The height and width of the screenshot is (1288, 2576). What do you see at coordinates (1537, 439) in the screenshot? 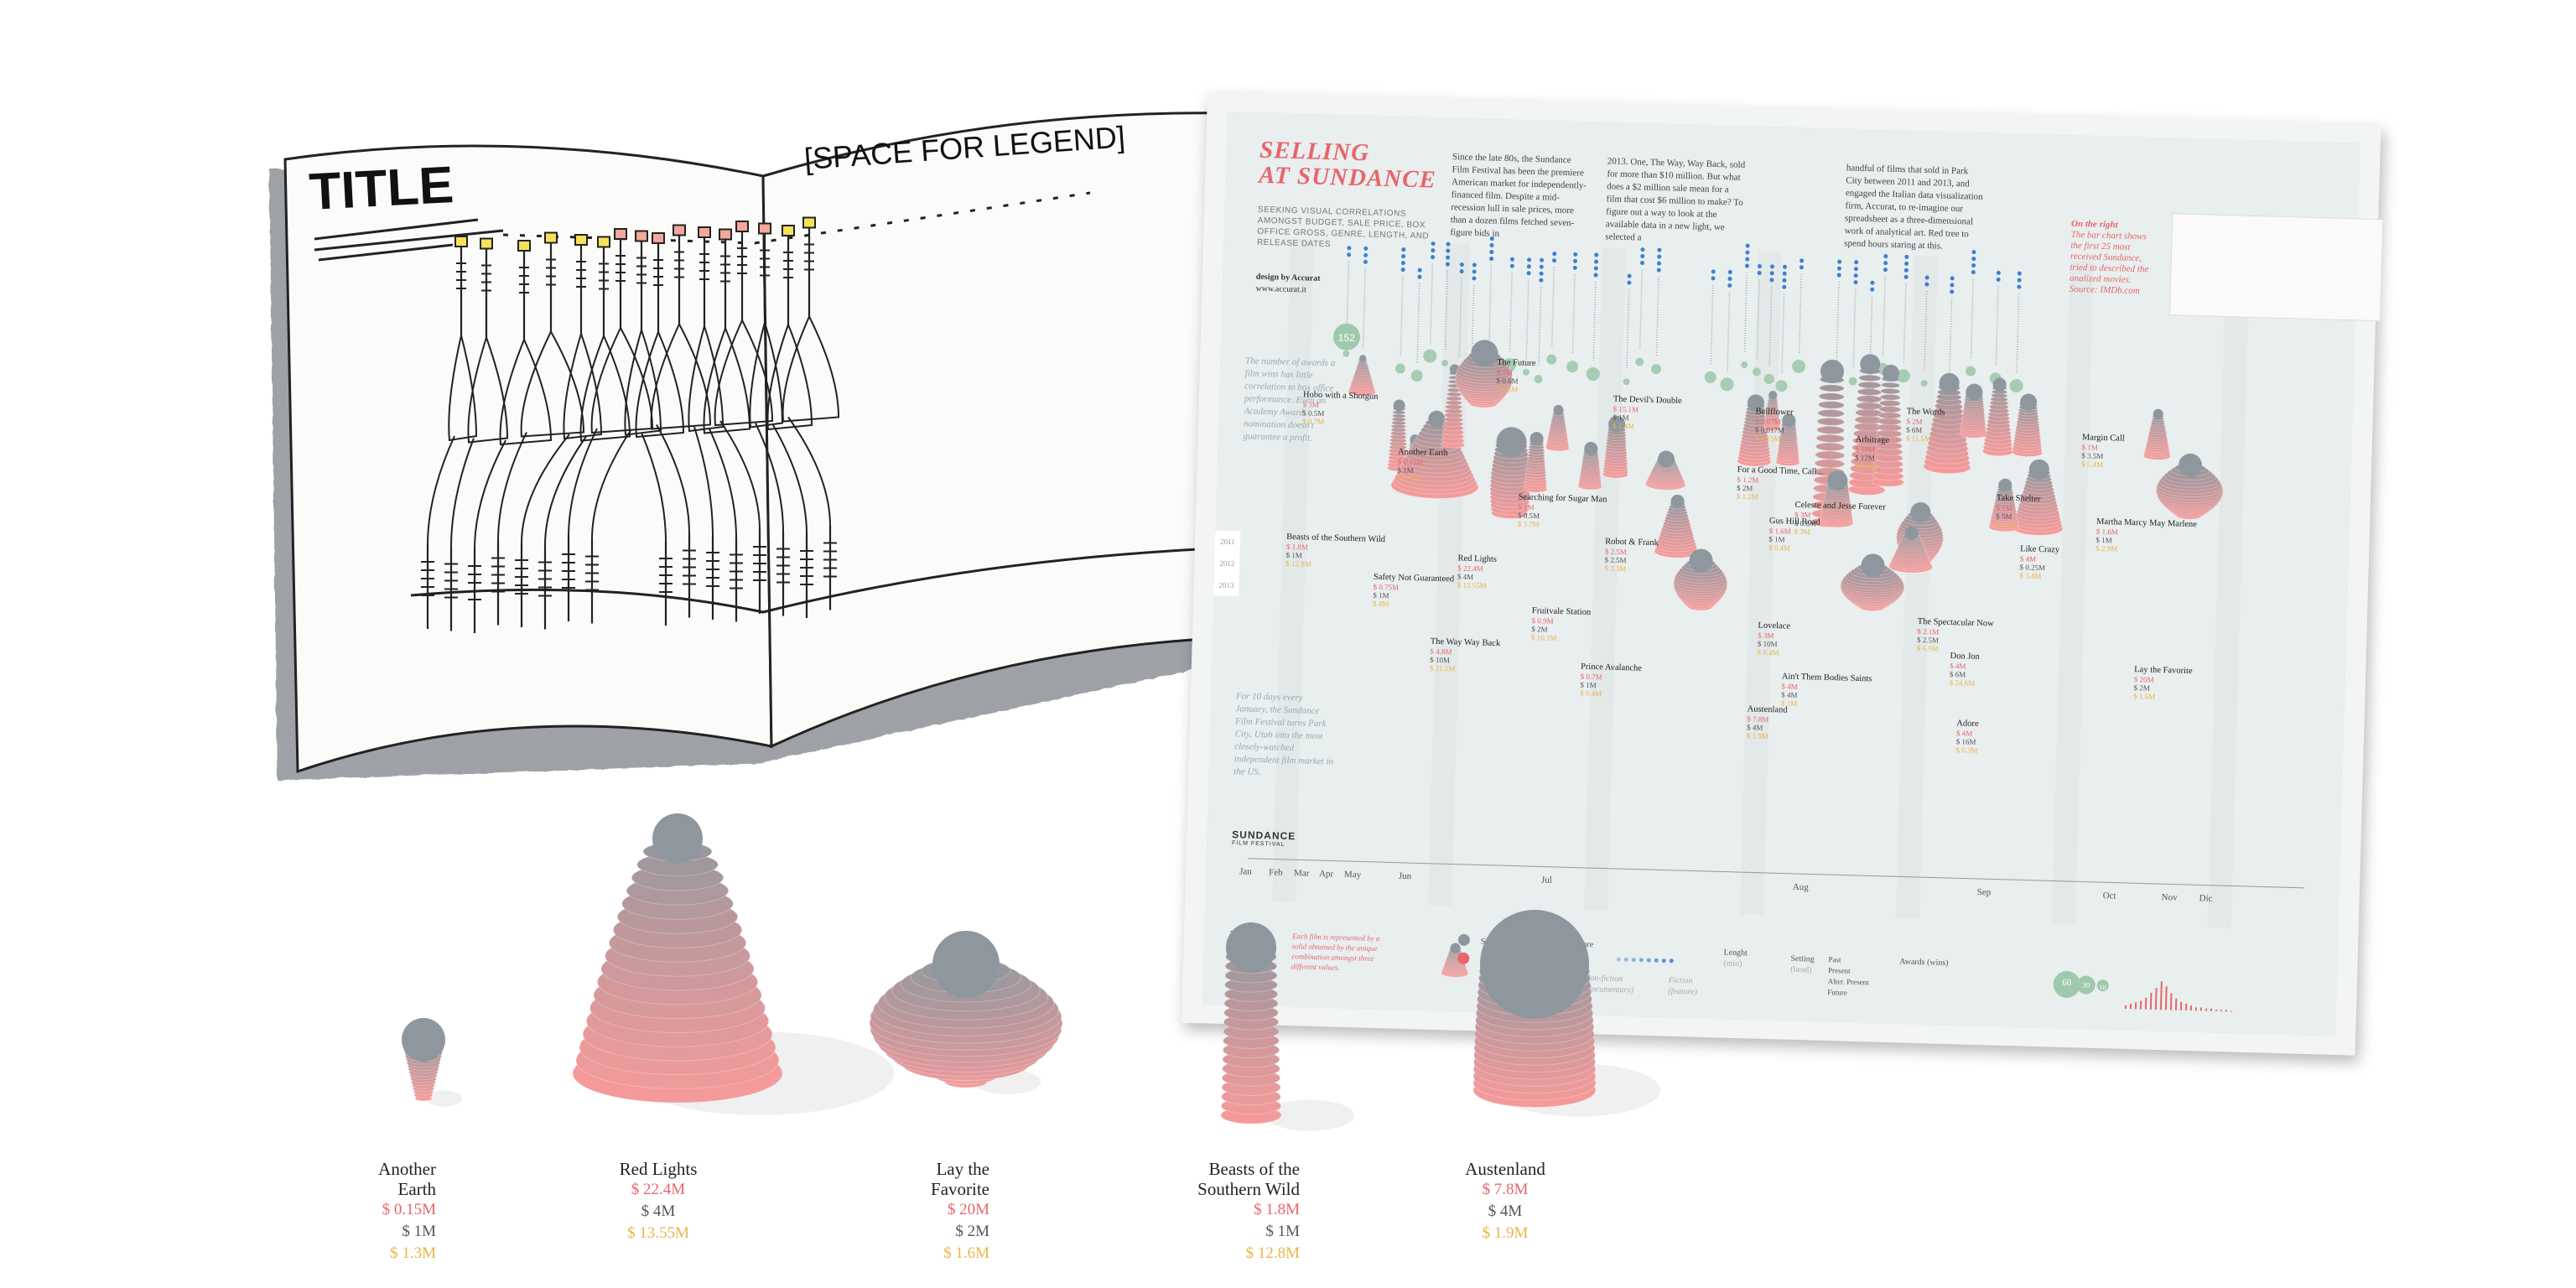
I see `poster-solid-7-cap` at bounding box center [1537, 439].